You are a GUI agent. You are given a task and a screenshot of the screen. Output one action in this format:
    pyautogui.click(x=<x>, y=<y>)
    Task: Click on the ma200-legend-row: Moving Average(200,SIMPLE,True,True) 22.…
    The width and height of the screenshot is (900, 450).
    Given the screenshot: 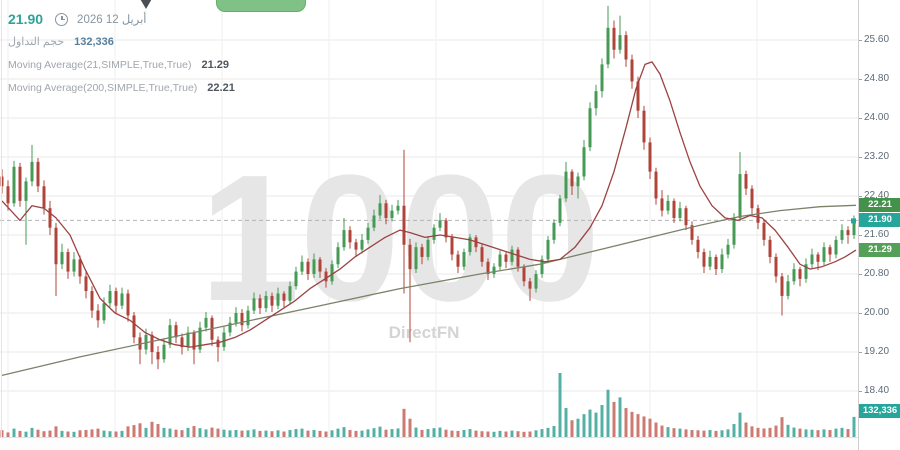 What is the action you would take?
    pyautogui.click(x=121, y=87)
    